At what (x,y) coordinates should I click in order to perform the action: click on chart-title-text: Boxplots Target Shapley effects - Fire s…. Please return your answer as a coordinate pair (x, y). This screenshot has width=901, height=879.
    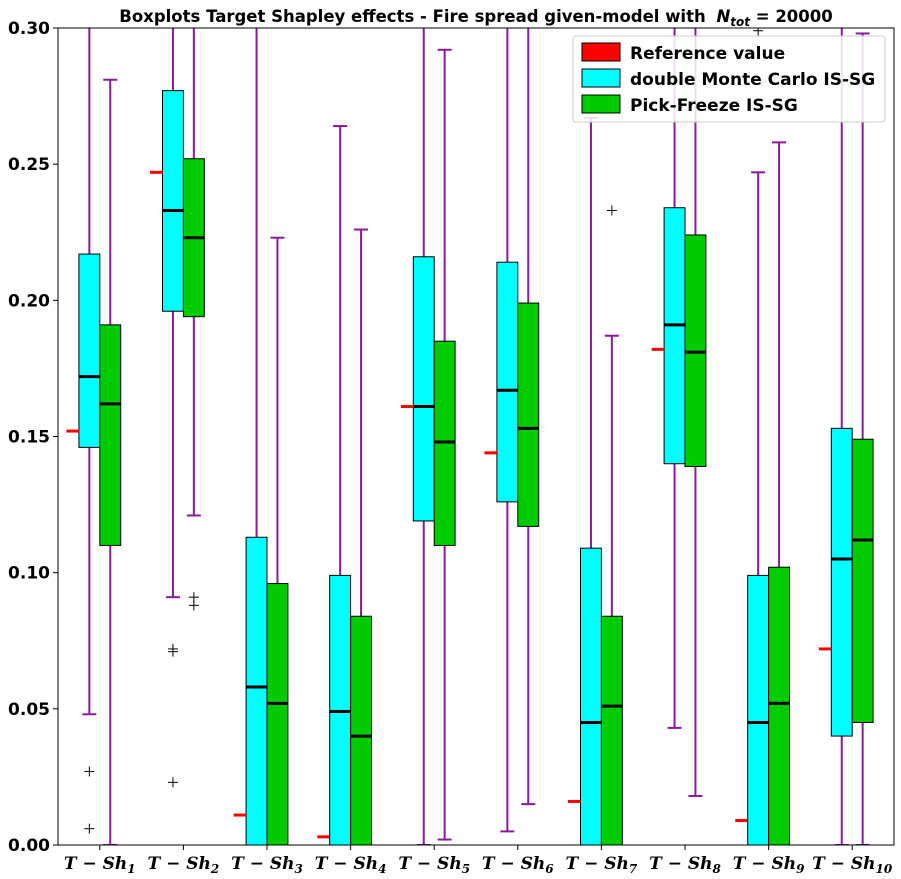
    Looking at the image, I should click on (412, 16).